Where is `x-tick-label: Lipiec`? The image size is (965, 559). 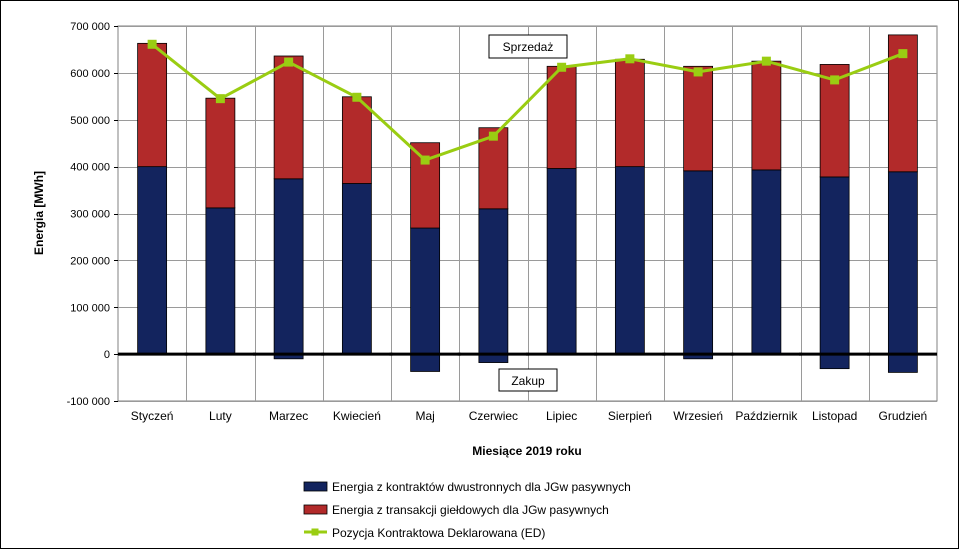 x-tick-label: Lipiec is located at coordinates (561, 416).